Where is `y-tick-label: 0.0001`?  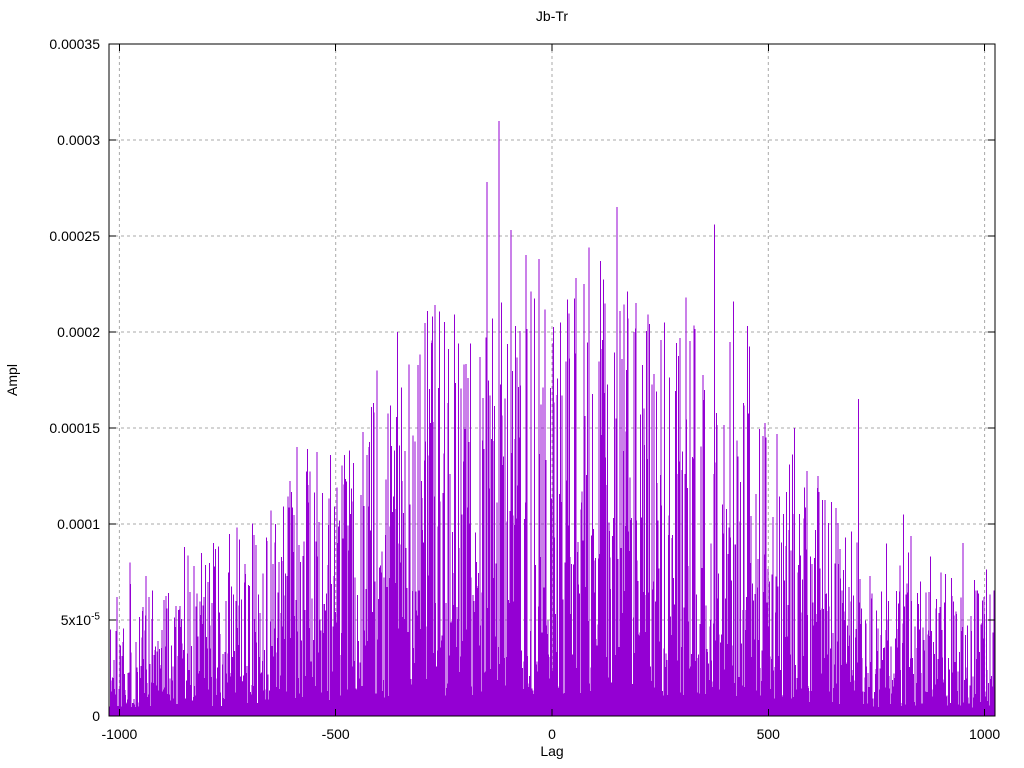
y-tick-label: 0.0001 is located at coordinates (78, 524).